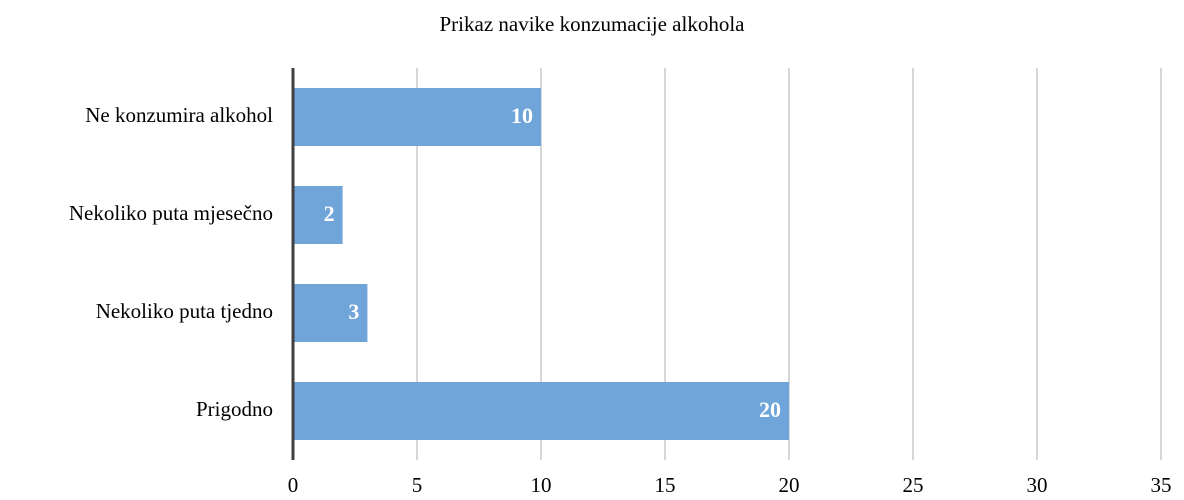 The width and height of the screenshot is (1184, 500). I want to click on x-tick-label: 25, so click(913, 485).